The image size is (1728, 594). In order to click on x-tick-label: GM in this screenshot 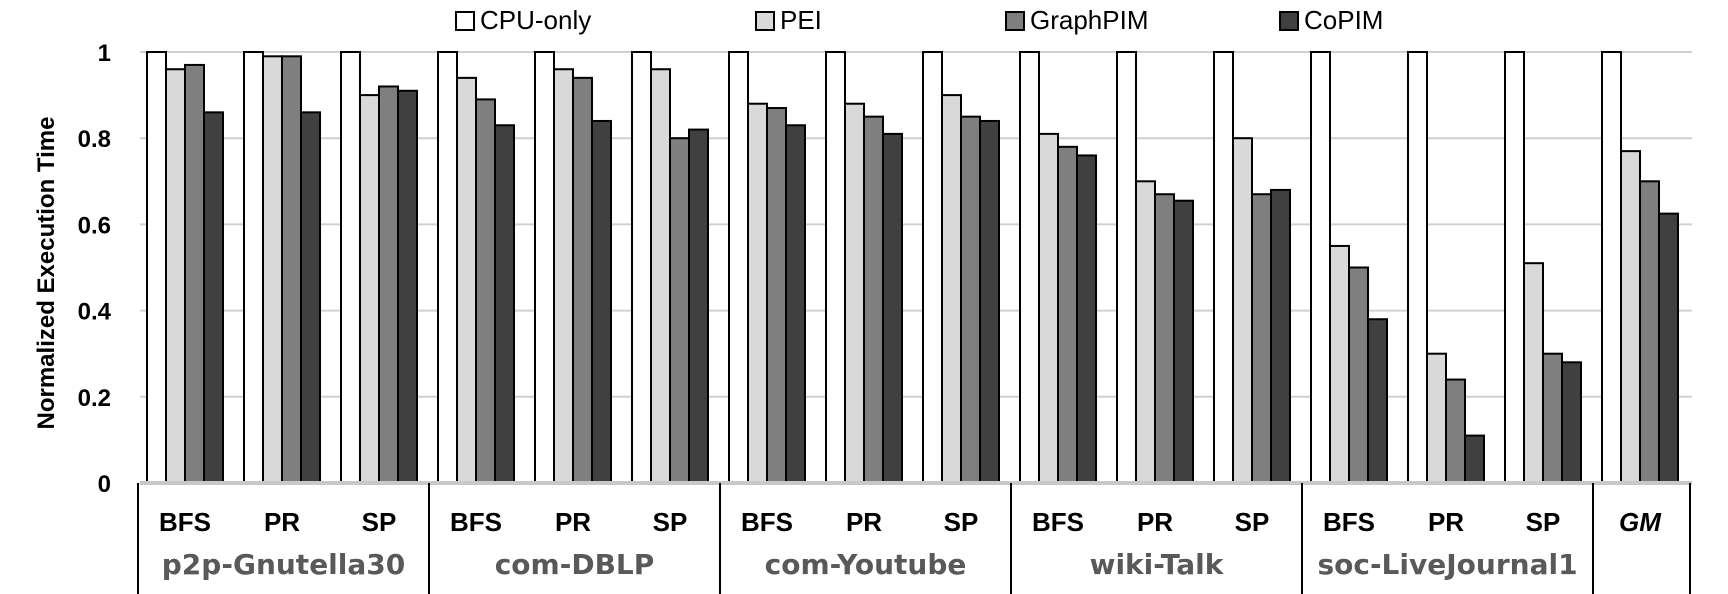, I will do `click(1640, 522)`.